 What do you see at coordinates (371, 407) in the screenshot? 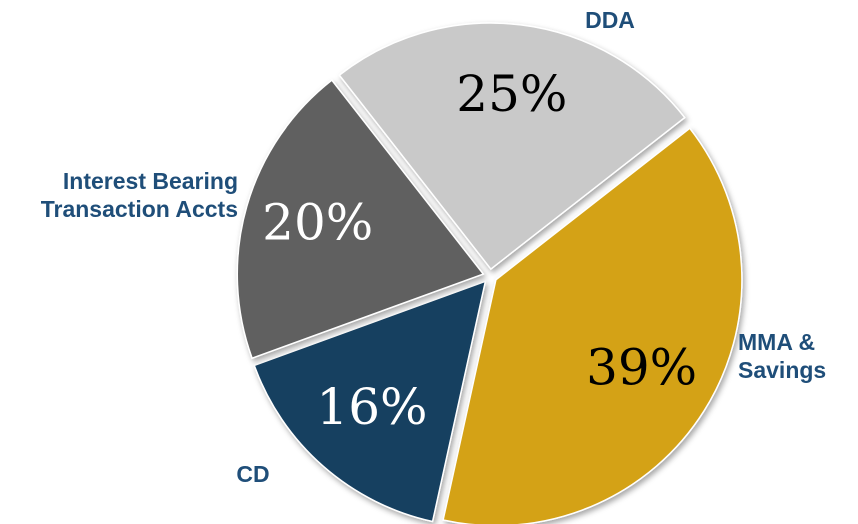
I see `value-label: 16%` at bounding box center [371, 407].